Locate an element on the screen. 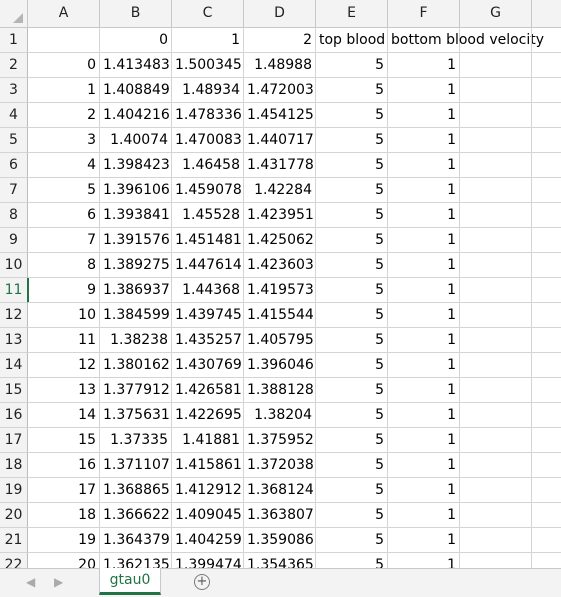 This screenshot has width=561, height=597. cell-f5: 1 is located at coordinates (424, 140).